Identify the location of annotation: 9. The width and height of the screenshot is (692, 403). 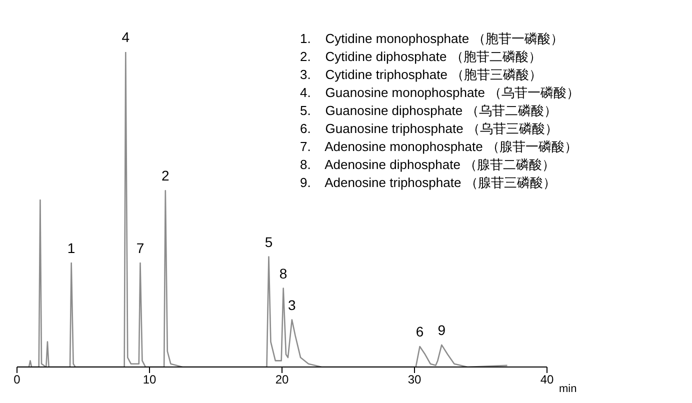
(442, 330).